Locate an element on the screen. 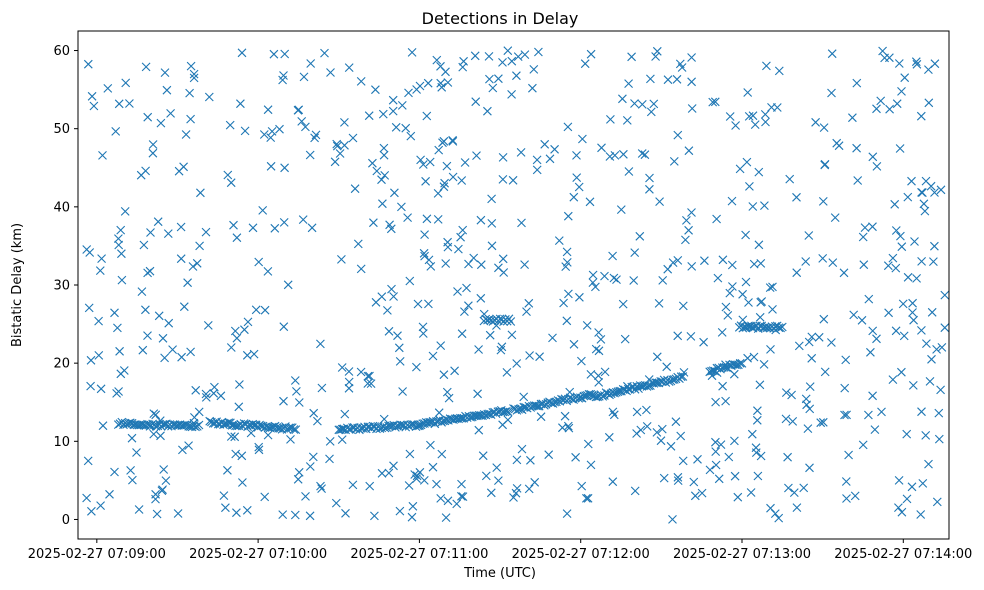 This screenshot has height=590, width=984. x-tick-label: 2025-02-27 07:11:00 is located at coordinates (419, 554).